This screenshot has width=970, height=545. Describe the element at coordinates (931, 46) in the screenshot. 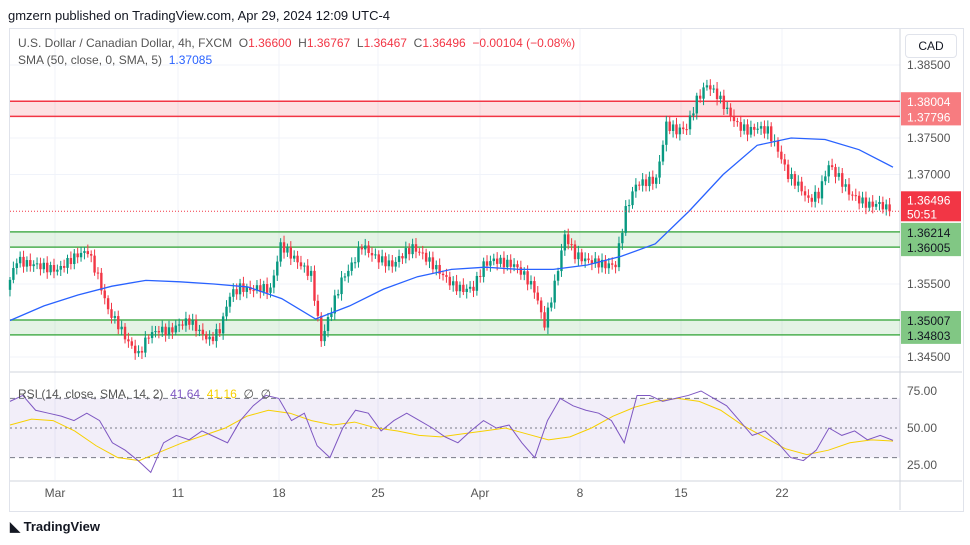

I see `currency-button: CAD` at that location.